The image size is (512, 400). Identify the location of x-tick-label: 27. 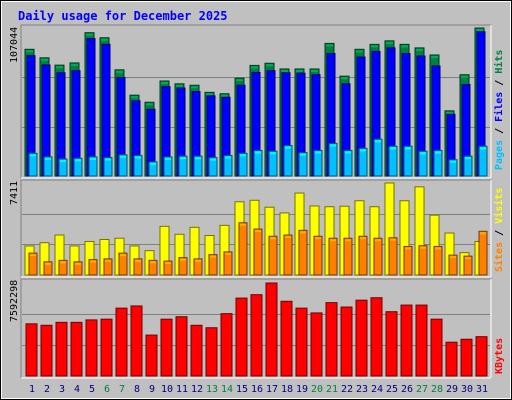
(422, 389).